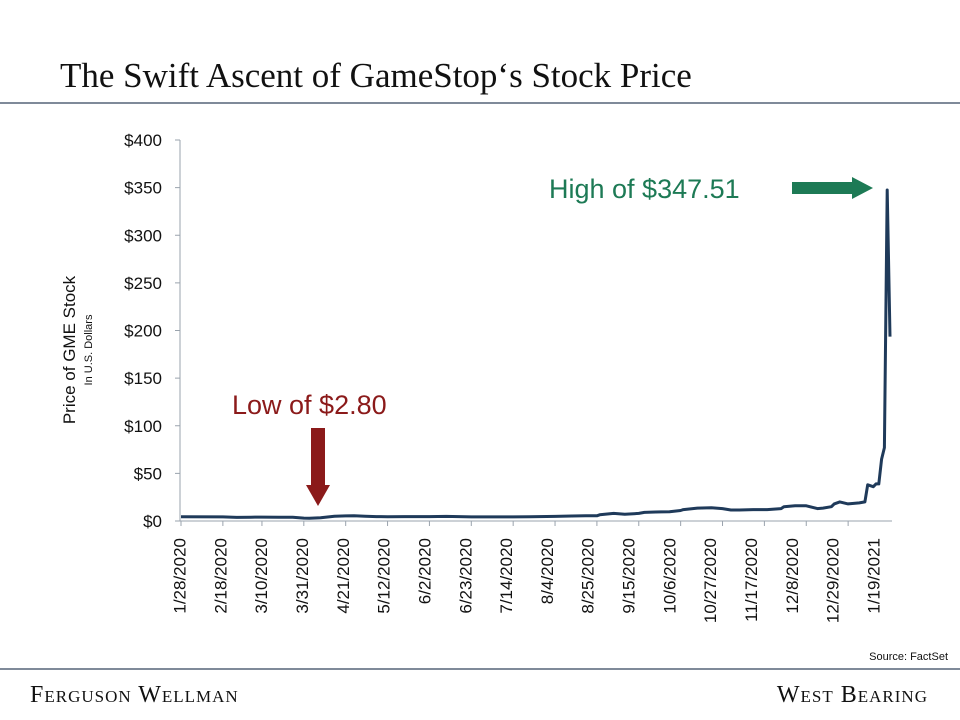  I want to click on footer-divider, so click(480, 669).